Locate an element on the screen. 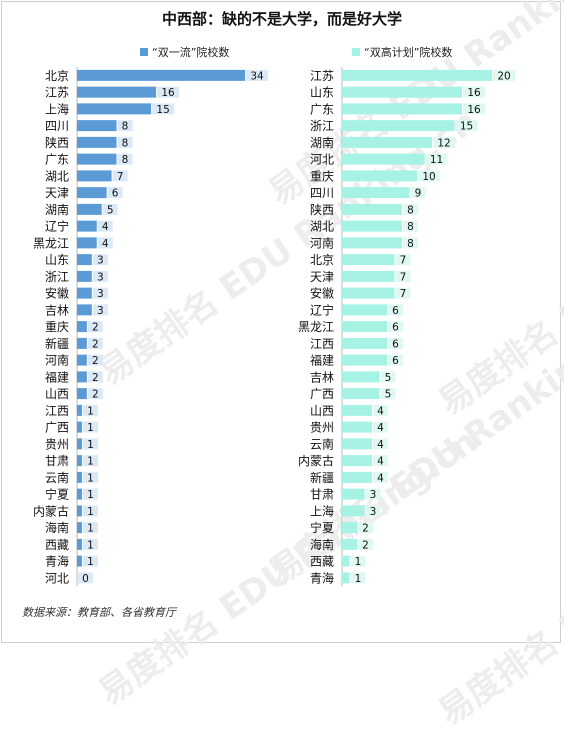 The height and width of the screenshot is (734, 564). category-label-left: 江苏 is located at coordinates (57, 93).